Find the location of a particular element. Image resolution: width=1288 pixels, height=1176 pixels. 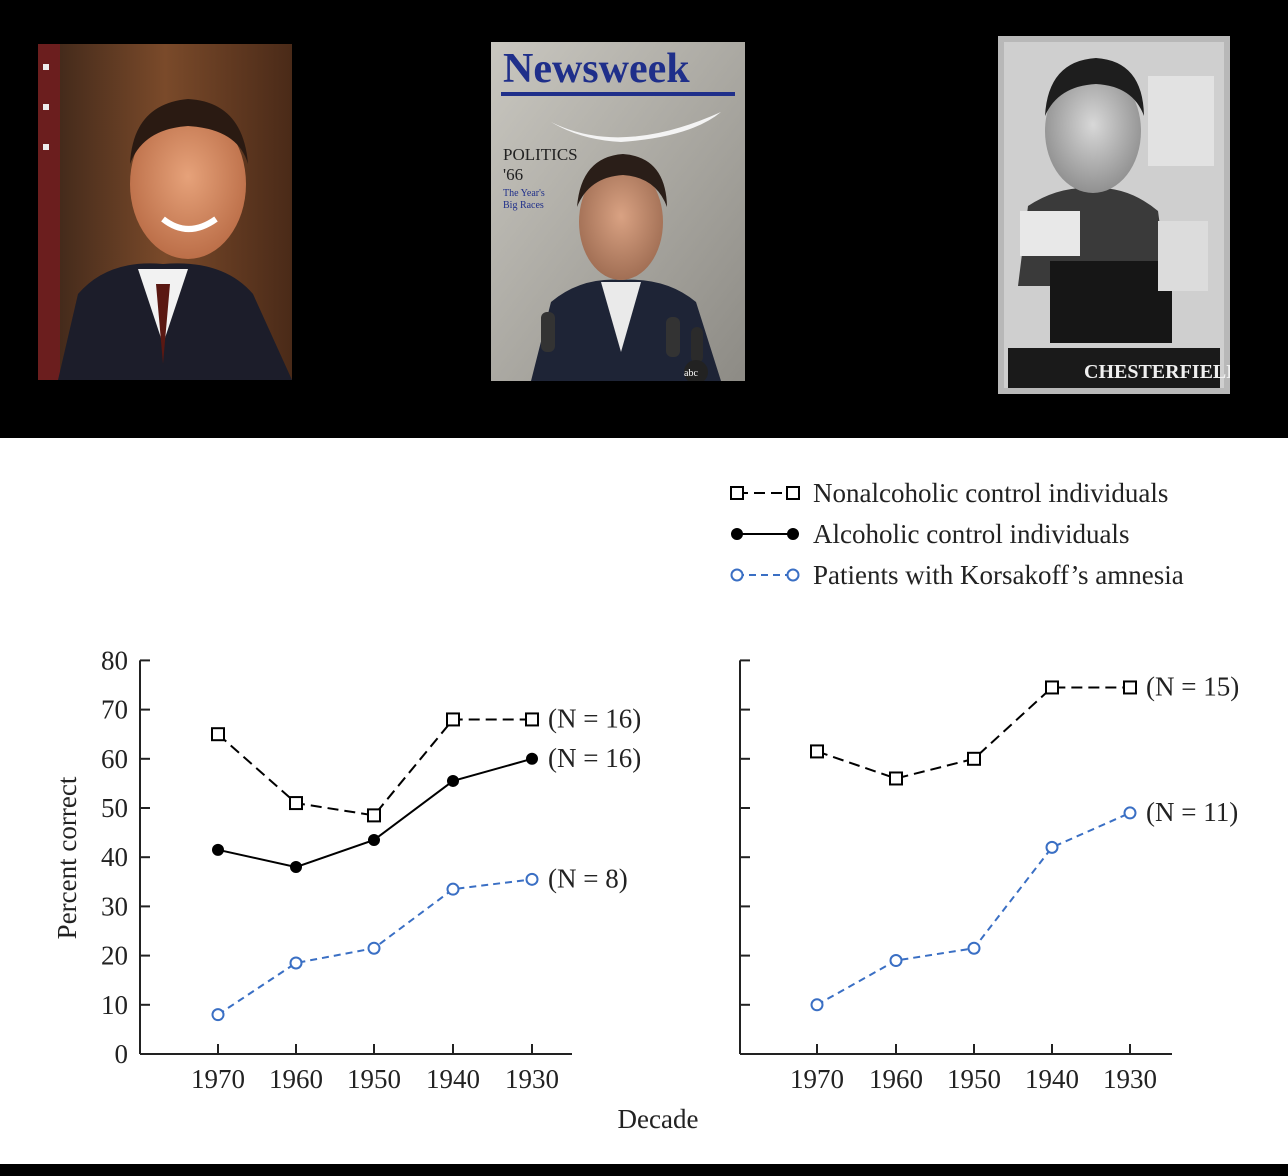

y-tick-label-30: 30 is located at coordinates (114, 906).